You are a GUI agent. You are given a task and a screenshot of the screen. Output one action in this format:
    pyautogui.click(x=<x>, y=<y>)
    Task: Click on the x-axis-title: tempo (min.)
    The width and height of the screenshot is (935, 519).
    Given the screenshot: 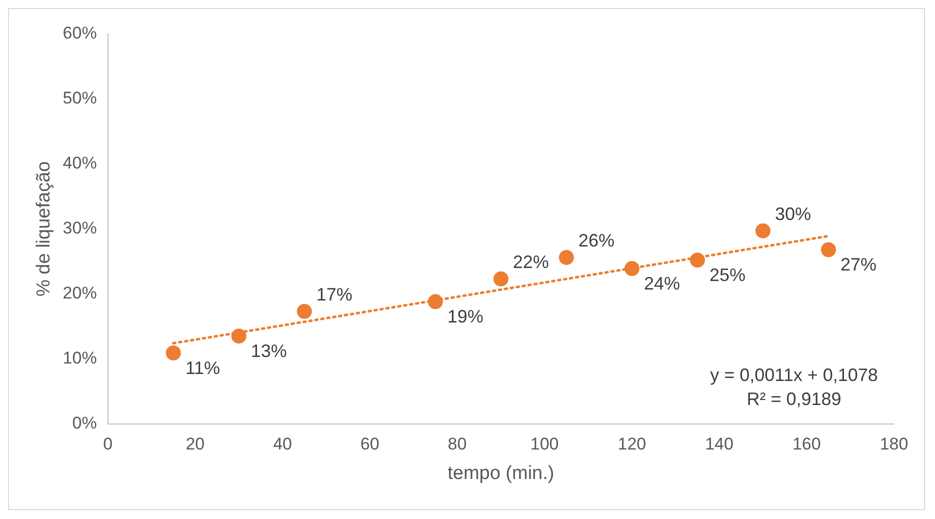 What is the action you would take?
    pyautogui.click(x=501, y=473)
    